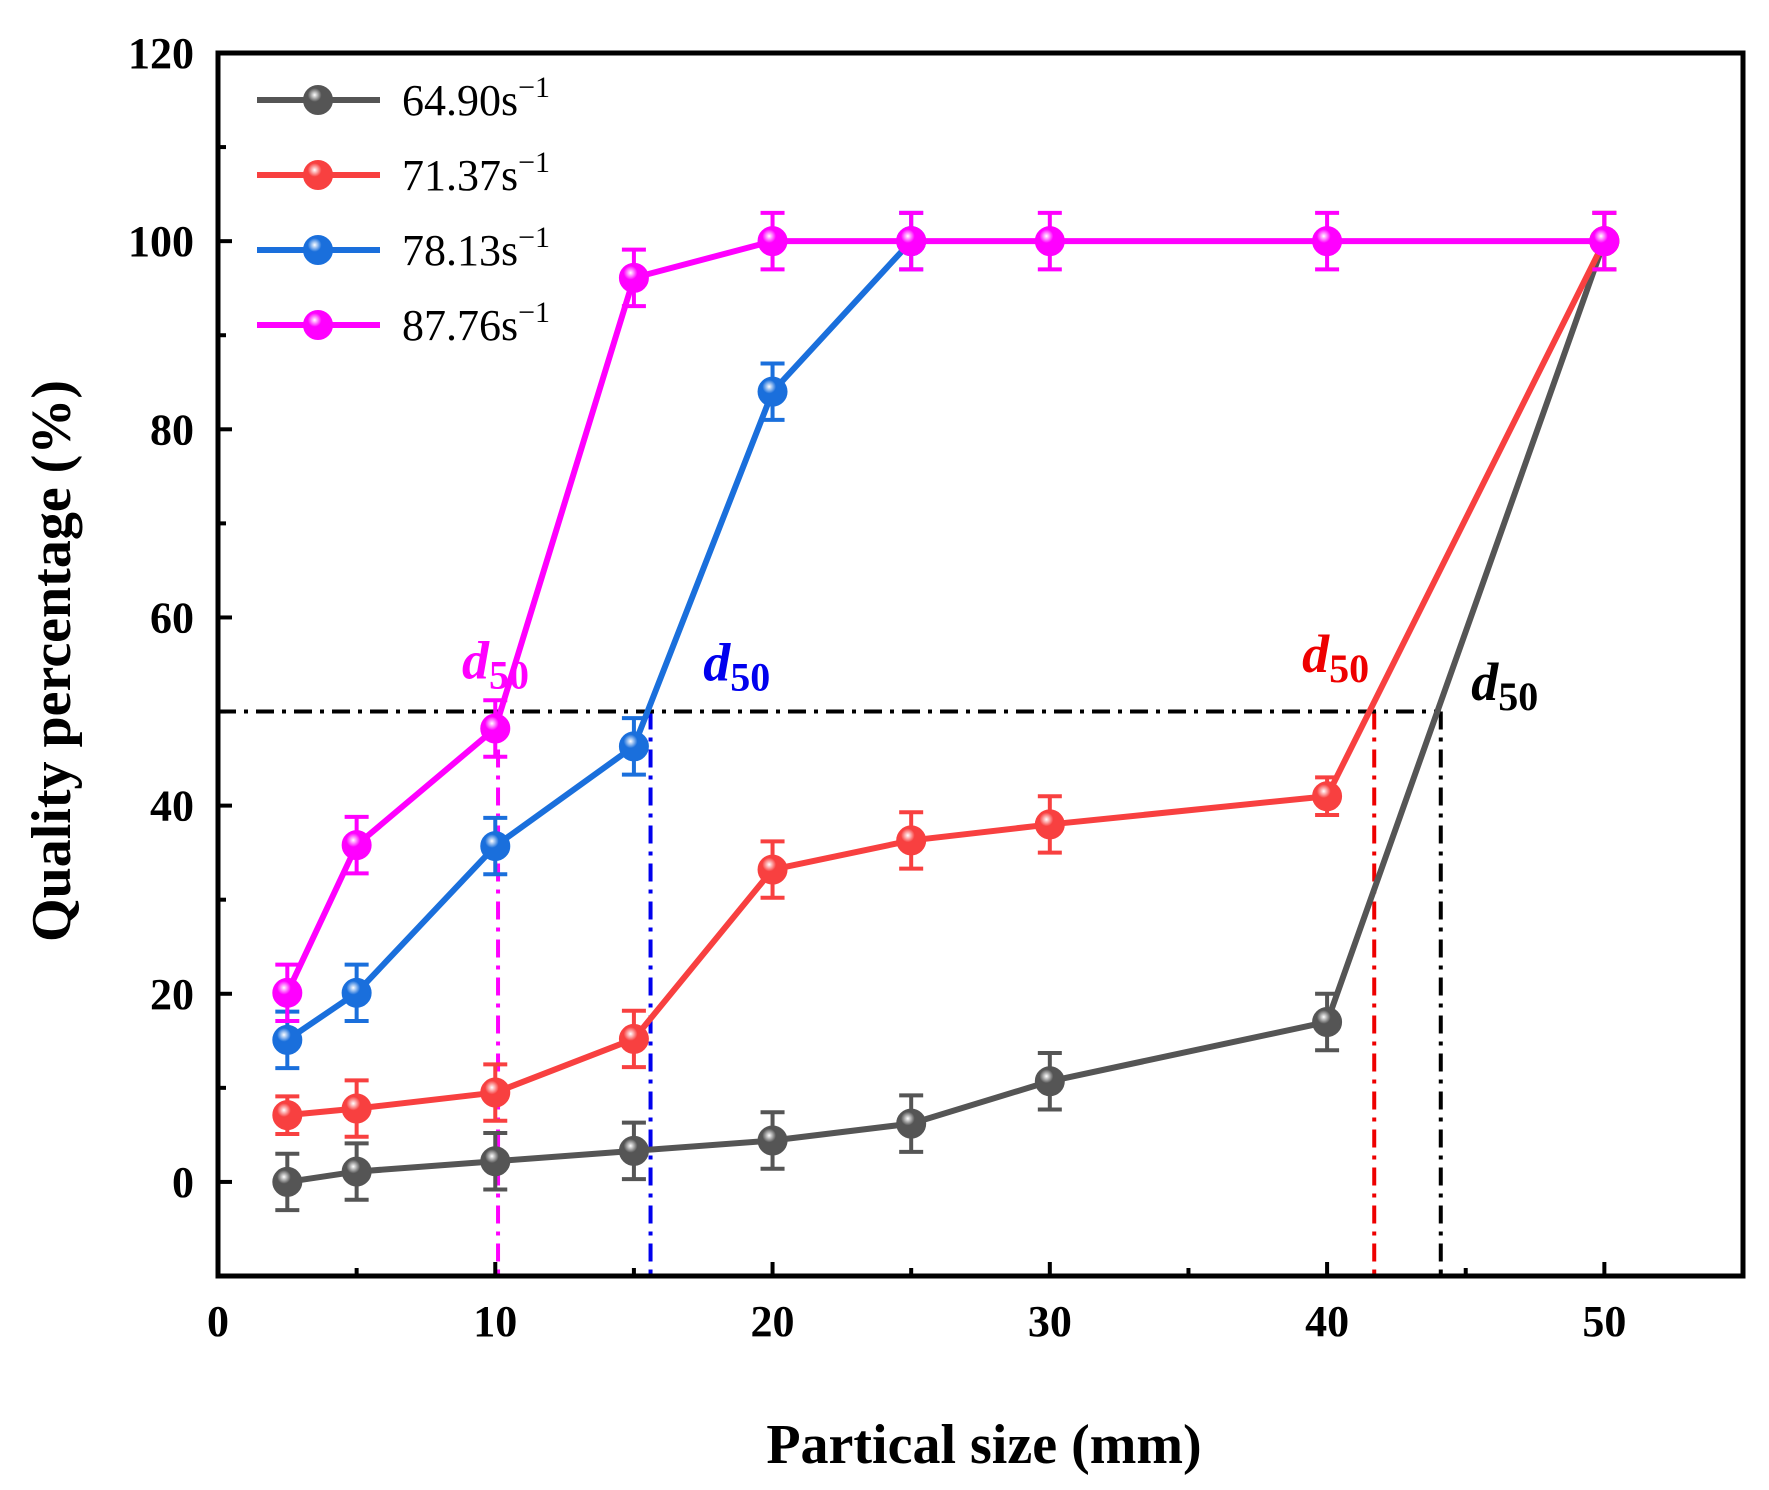 This screenshot has height=1490, width=1769. Describe the element at coordinates (476, 173) in the screenshot. I see `legend-label: 71.37s−1` at that location.